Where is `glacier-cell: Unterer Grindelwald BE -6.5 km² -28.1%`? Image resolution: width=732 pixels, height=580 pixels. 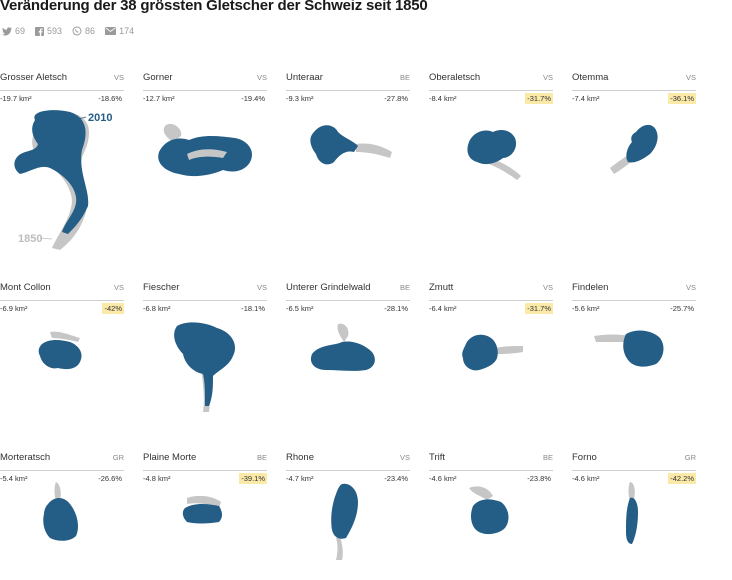
glacier-cell: Unterer Grindelwald BE -6.5 km² -28.1% is located at coordinates (348, 367).